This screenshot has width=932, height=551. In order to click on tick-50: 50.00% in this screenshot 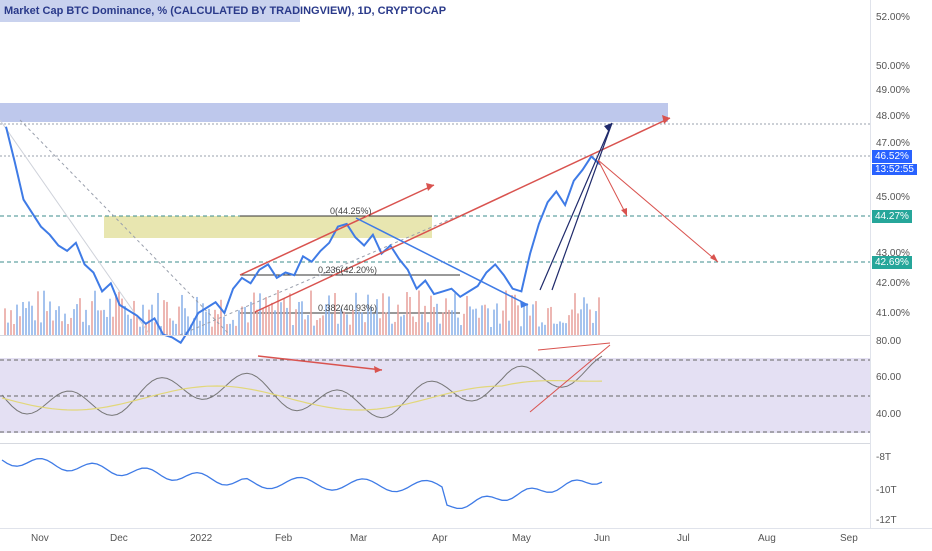, I will do `click(893, 66)`.